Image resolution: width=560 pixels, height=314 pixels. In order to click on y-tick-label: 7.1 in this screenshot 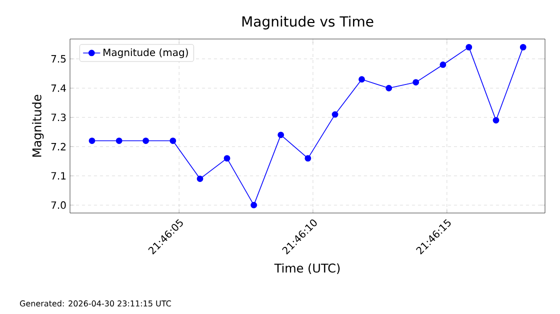, I will do `click(58, 176)`.